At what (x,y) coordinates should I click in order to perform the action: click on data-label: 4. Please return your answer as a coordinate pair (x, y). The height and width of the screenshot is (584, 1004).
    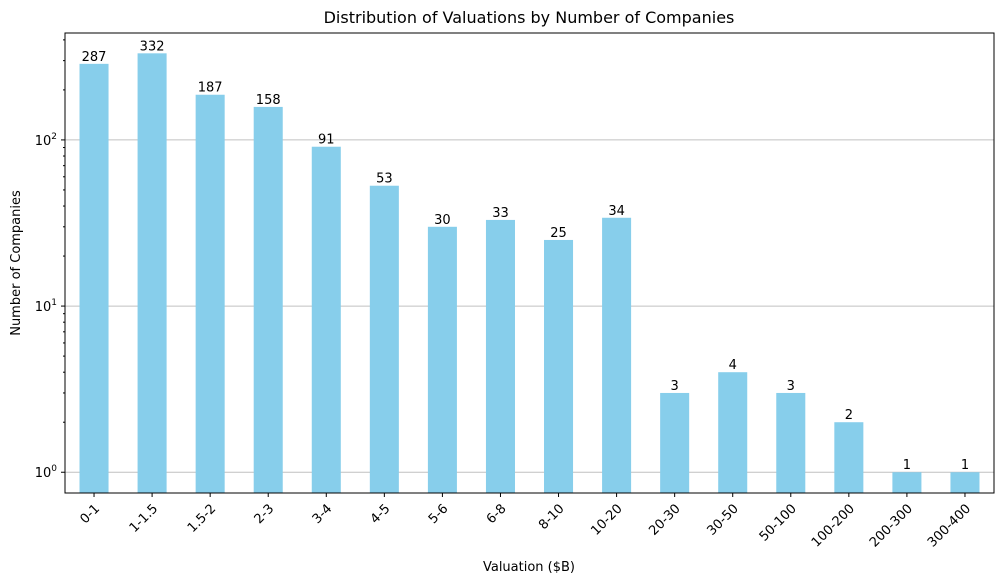
    Looking at the image, I should click on (733, 365).